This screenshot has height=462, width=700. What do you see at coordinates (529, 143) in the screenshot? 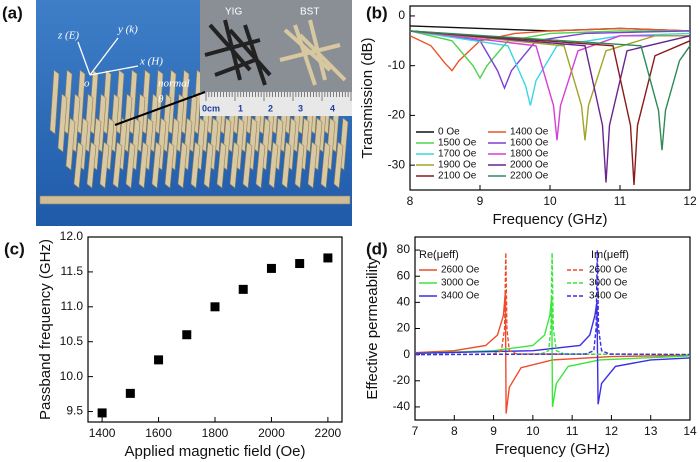
I see `legend-label: 1600 Oe` at bounding box center [529, 143].